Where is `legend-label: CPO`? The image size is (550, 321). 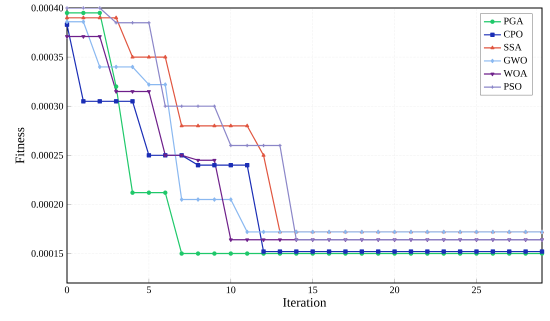
legend-label: CPO is located at coordinates (513, 34).